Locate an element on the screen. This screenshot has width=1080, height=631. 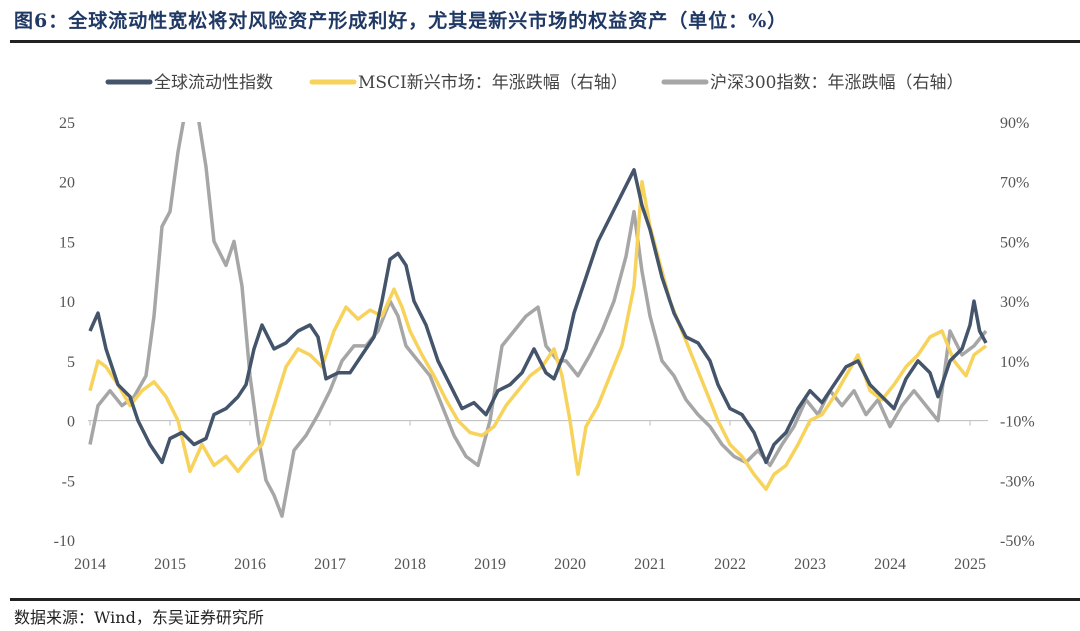
right-tick-label: -10% is located at coordinates (1017, 422).